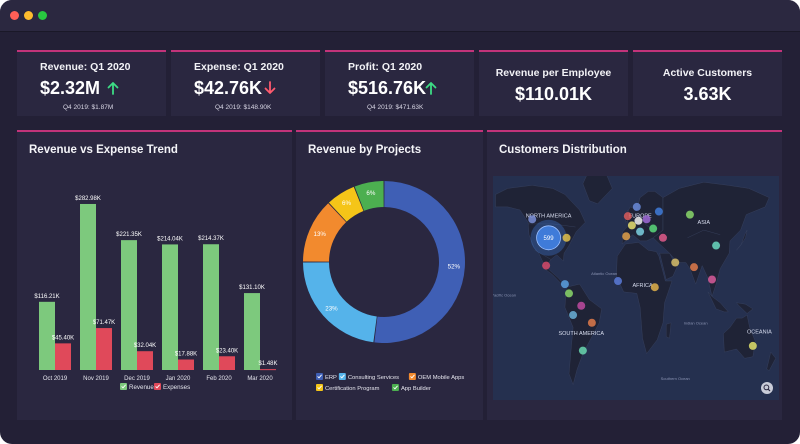 Image resolution: width=800 pixels, height=444 pixels. I want to click on revenue-data-label: $282.98K, so click(88, 199).